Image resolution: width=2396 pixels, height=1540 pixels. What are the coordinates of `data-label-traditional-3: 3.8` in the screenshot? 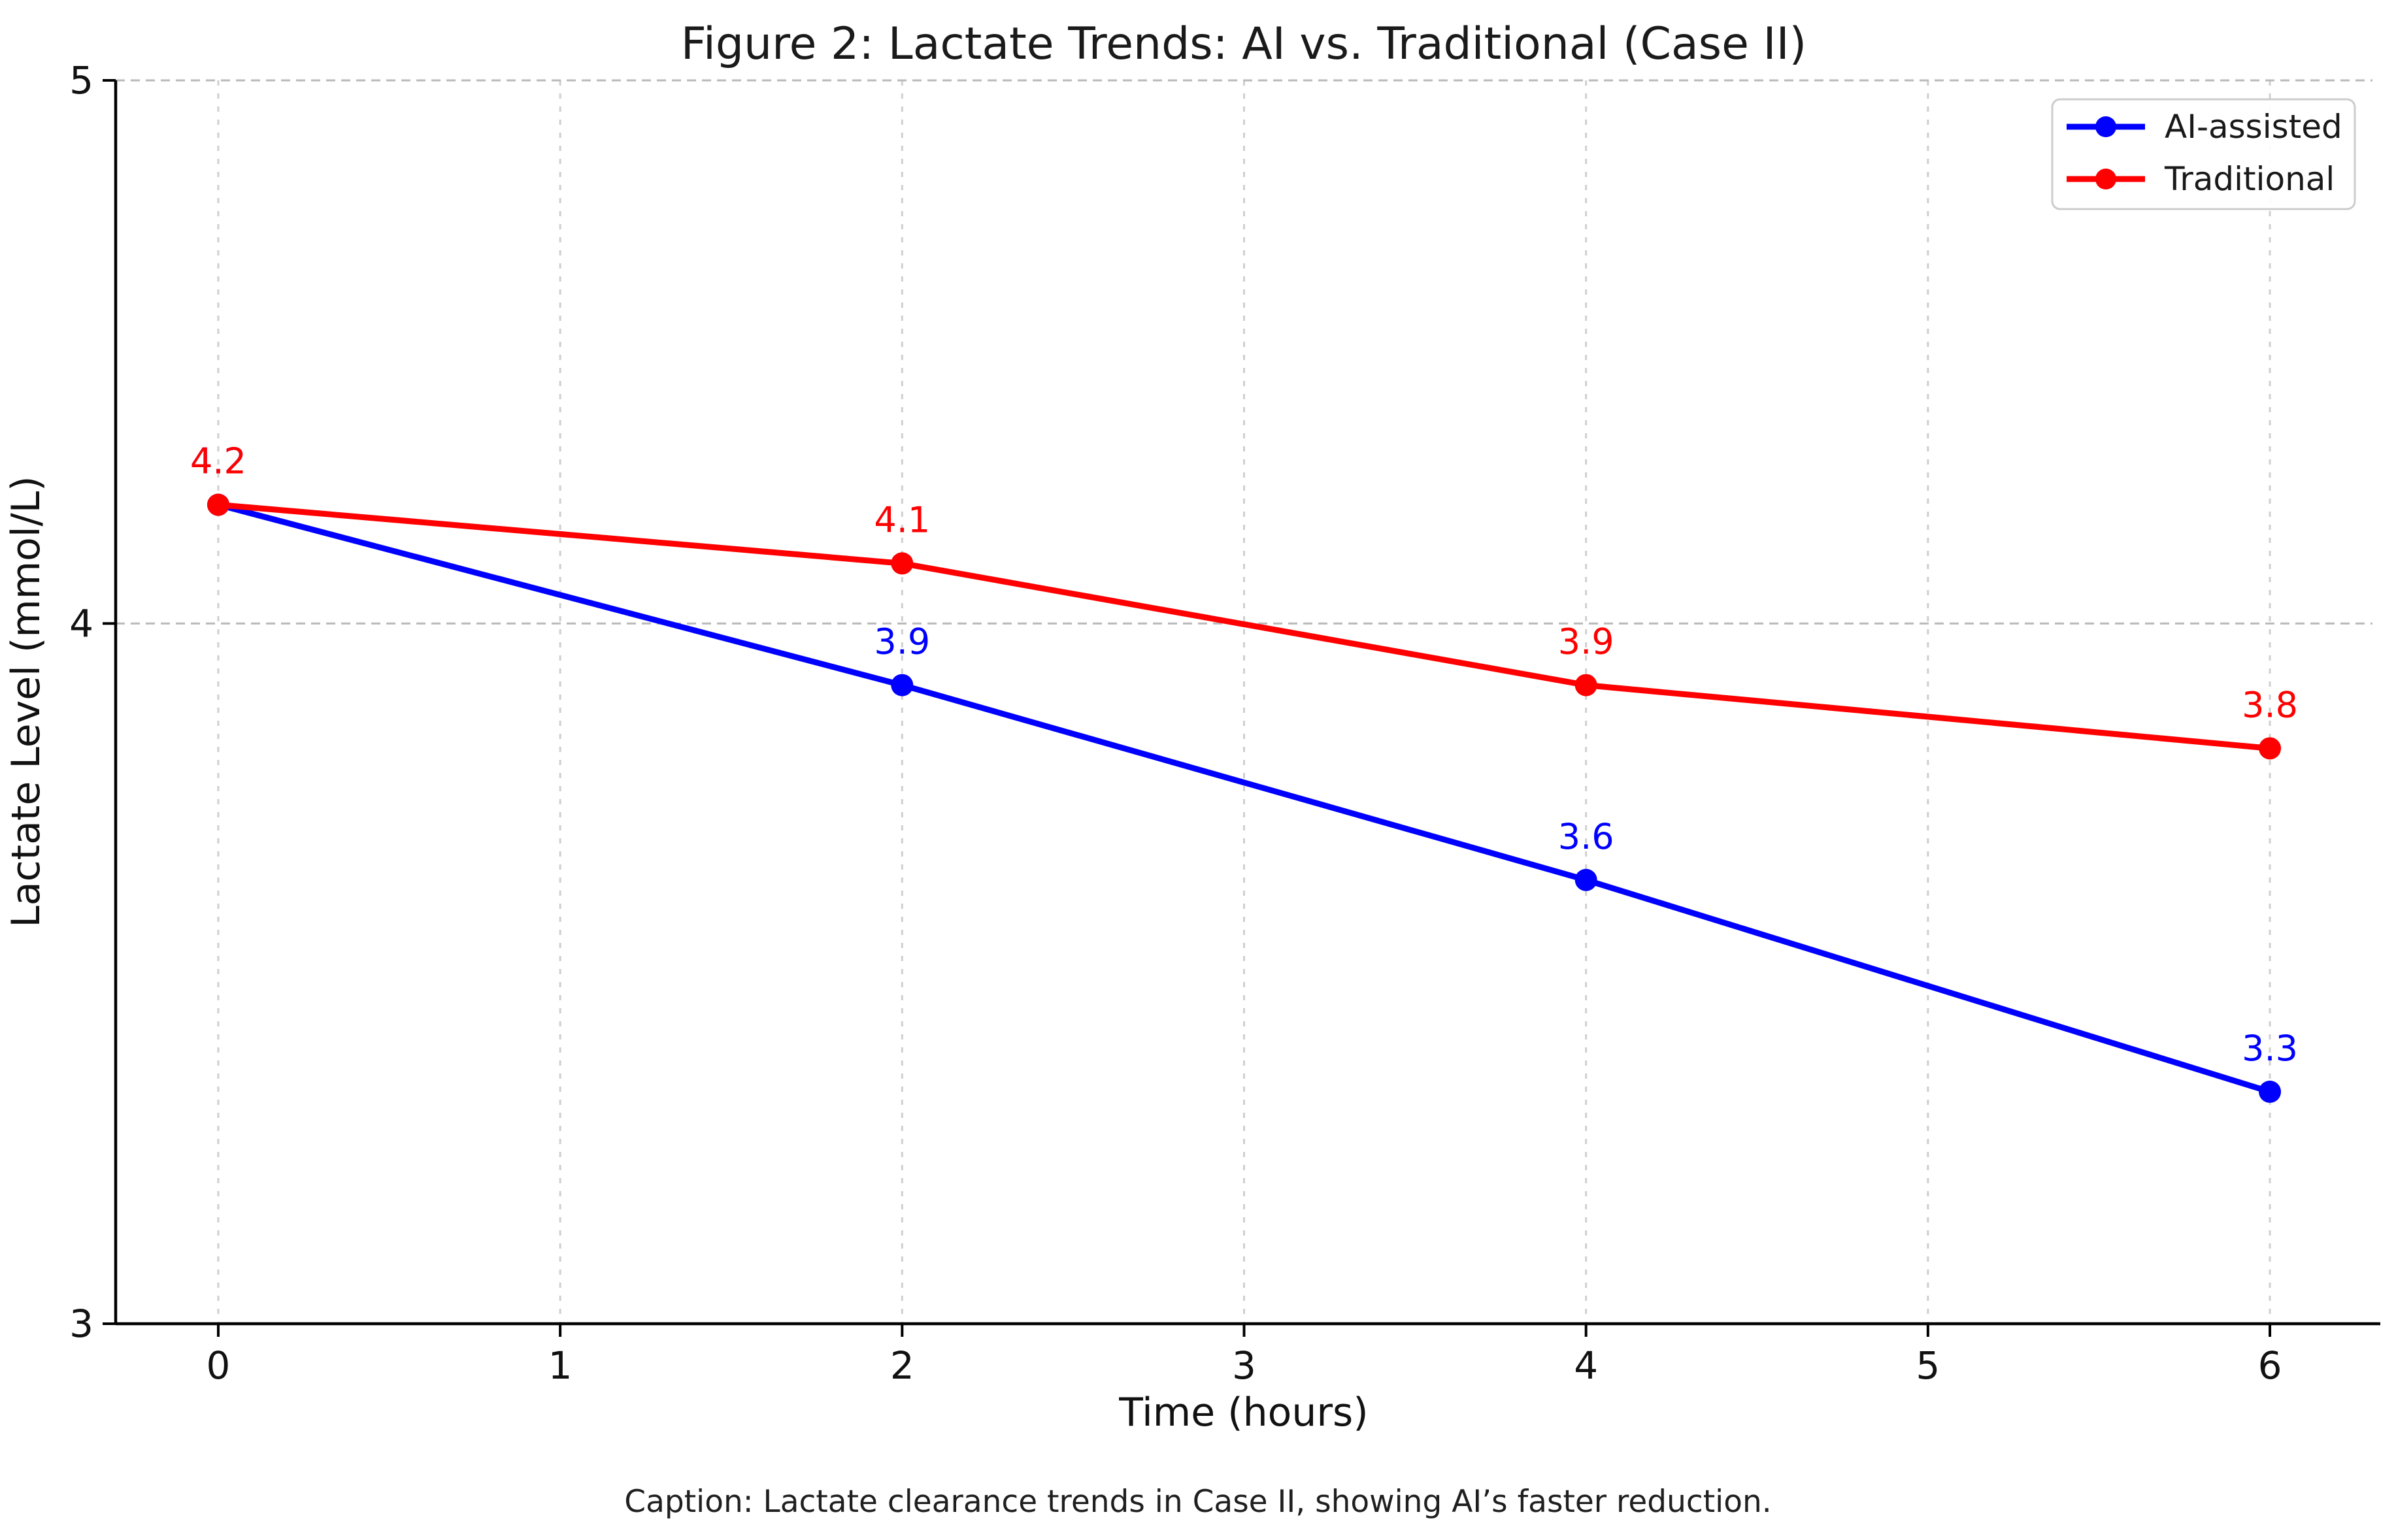 It's located at (2270, 704).